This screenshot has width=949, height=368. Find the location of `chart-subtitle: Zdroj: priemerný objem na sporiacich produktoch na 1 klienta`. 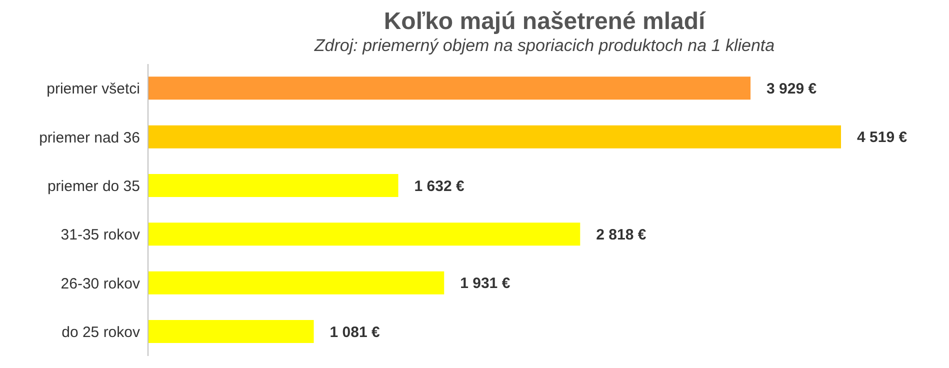

chart-subtitle: Zdroj: priemerný objem na sporiacich produktoch na 1 klienta is located at coordinates (544, 46).